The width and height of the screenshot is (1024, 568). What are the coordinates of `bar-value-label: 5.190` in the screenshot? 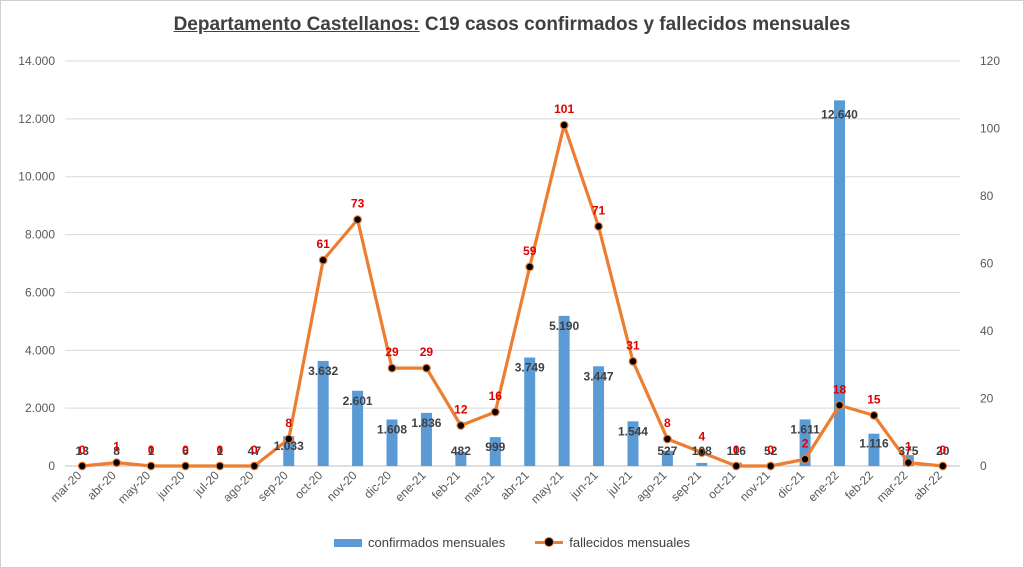 It's located at (564, 326).